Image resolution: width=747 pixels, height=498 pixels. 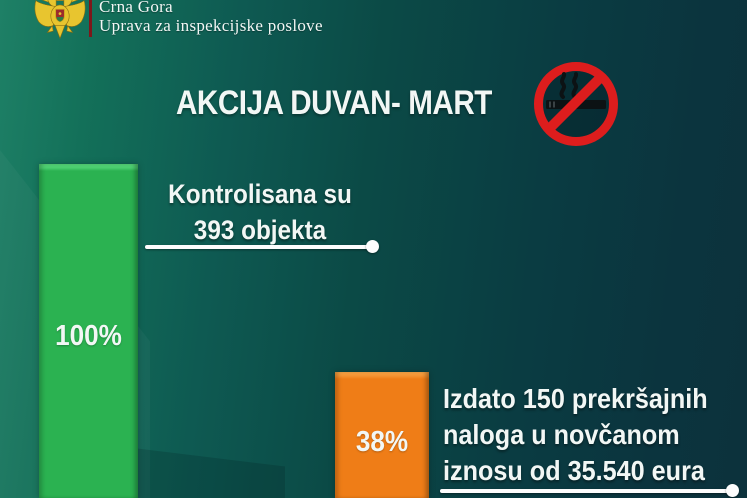 I want to click on leader-dot-controlled, so click(x=372, y=246).